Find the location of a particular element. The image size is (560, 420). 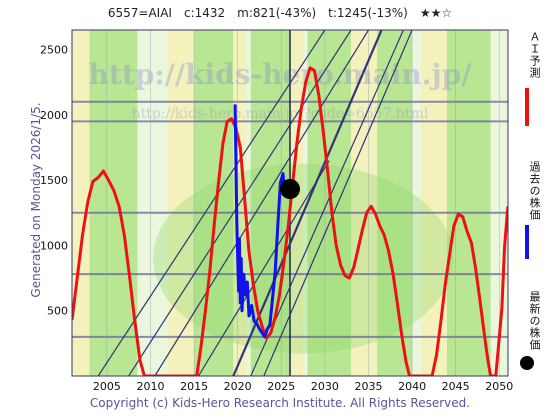

y-tick-label: 500 is located at coordinates (57, 311).